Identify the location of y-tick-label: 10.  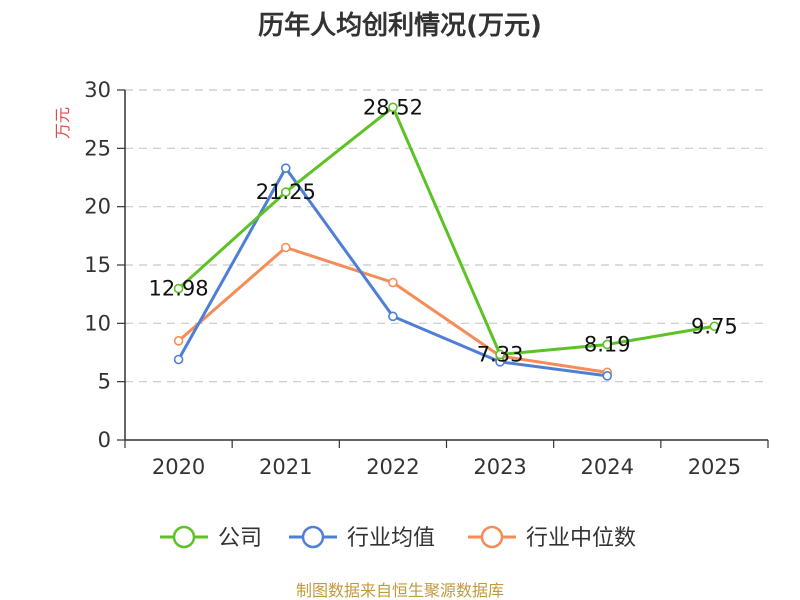
(97, 323).